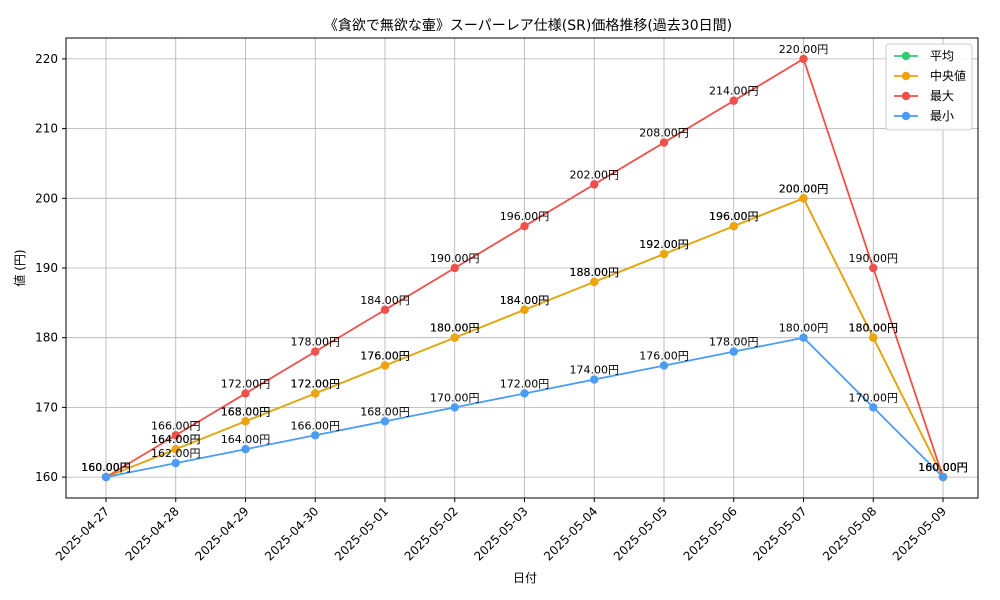 This screenshot has height=600, width=1000. I want to click on y-tick-label: 210, so click(46, 129).